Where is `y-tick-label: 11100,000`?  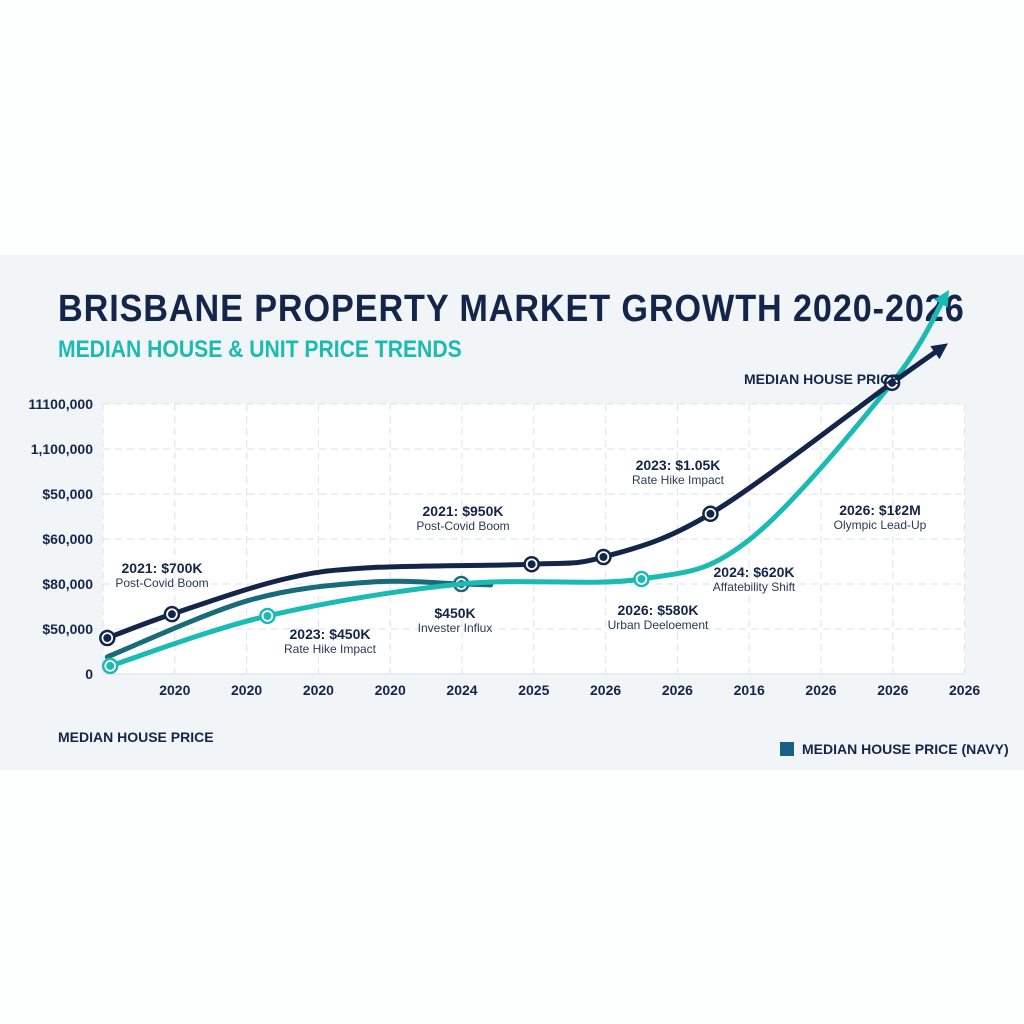
y-tick-label: 11100,000 is located at coordinates (60, 404).